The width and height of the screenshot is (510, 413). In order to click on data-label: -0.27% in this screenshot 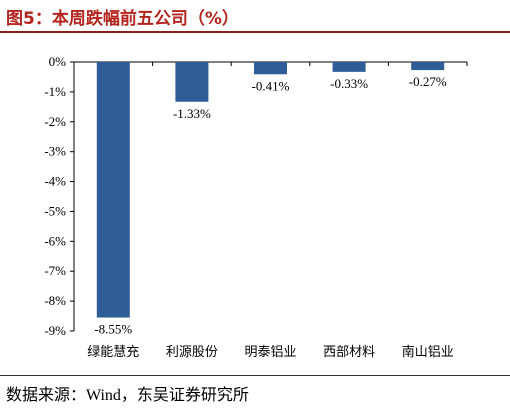, I will do `click(428, 81)`.